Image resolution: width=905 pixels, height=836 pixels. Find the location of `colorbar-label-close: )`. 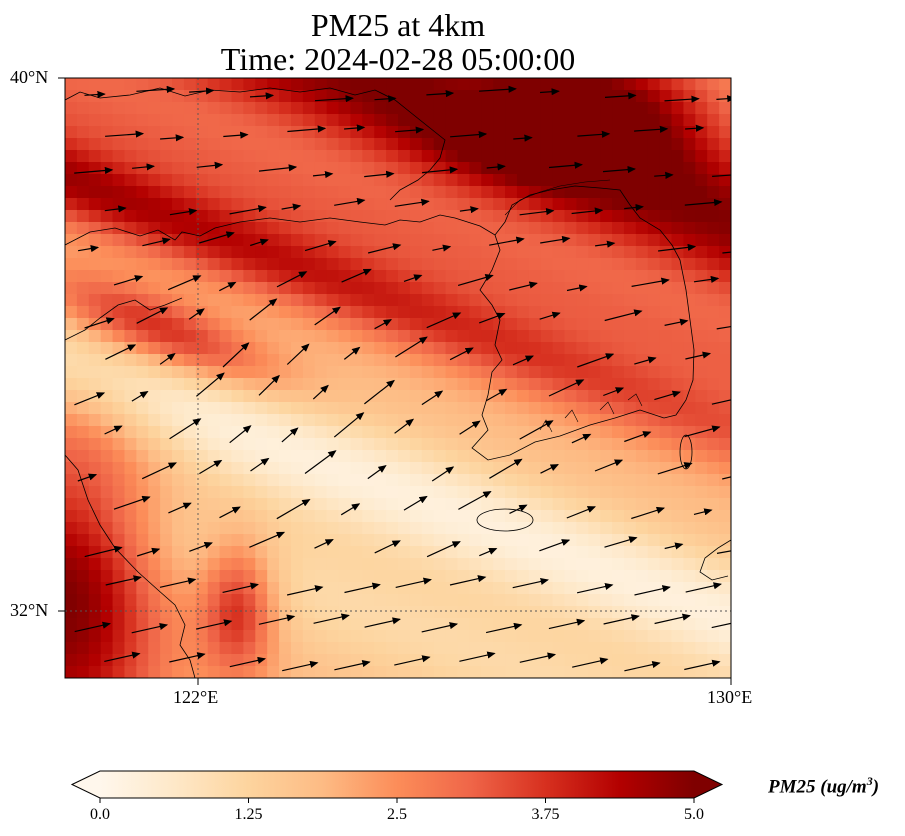

colorbar-label-close: ) is located at coordinates (876, 787).